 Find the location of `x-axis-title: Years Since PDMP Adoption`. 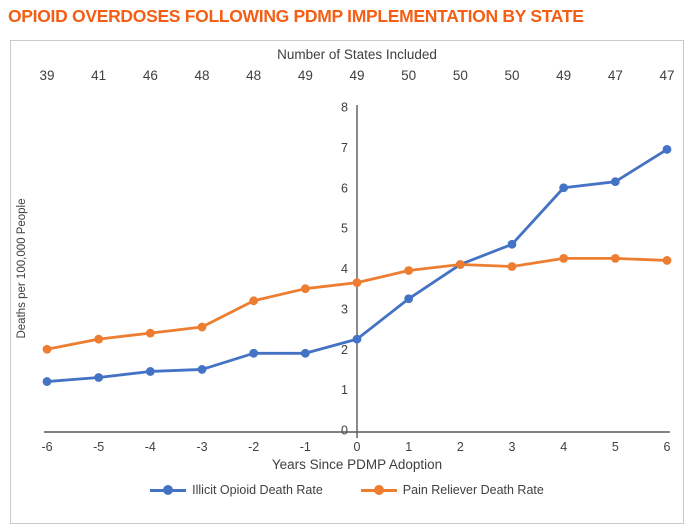

x-axis-title: Years Since PDMP Adoption is located at coordinates (357, 464).